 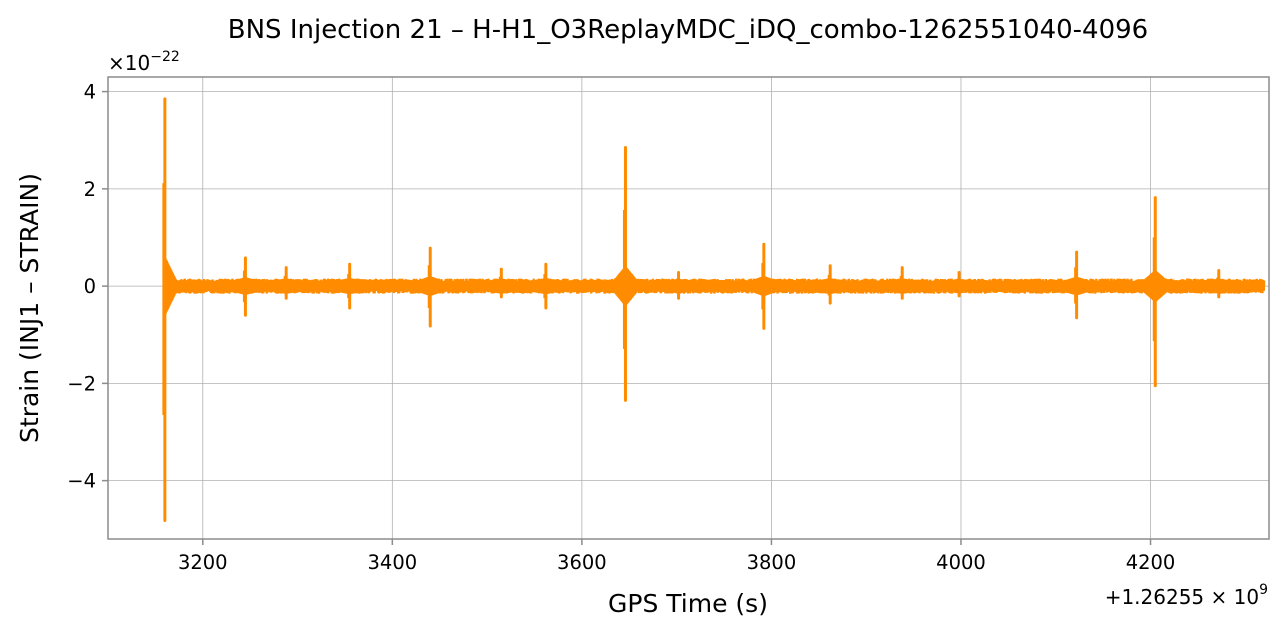 I want to click on y-tick-label: 0, so click(x=90, y=286).